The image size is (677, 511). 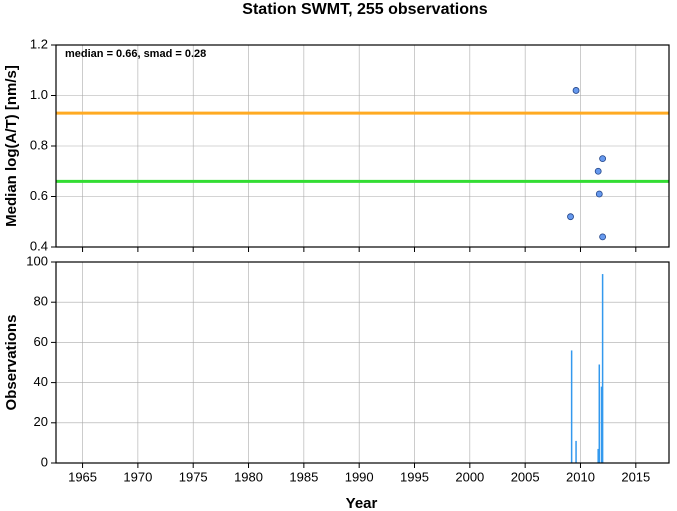 I want to click on y-tick-label: 20, so click(x=41, y=421).